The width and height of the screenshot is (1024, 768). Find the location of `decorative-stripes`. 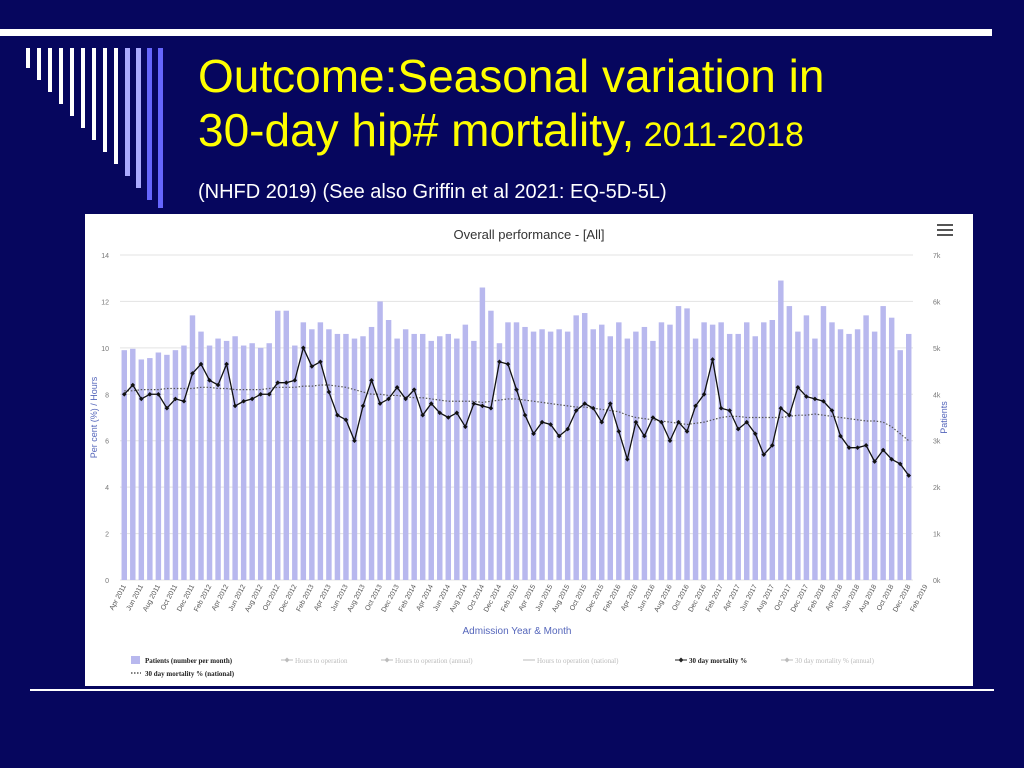

decorative-stripes is located at coordinates (94, 128).